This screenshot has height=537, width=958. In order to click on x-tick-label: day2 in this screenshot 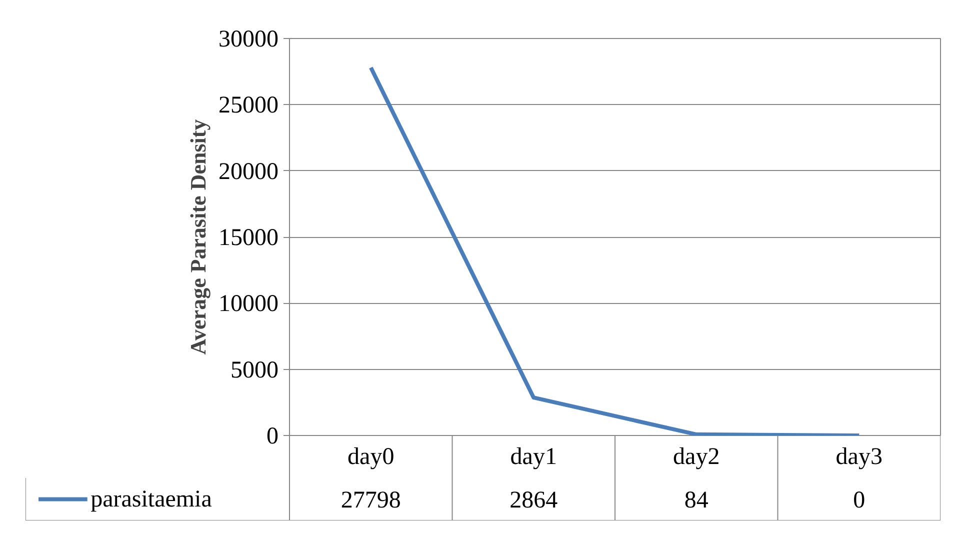, I will do `click(696, 457)`.